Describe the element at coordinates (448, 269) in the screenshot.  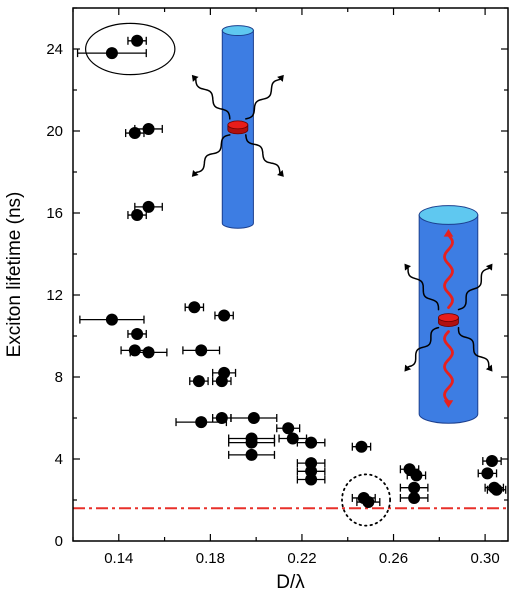
I see `guided-emission-arrow` at that location.